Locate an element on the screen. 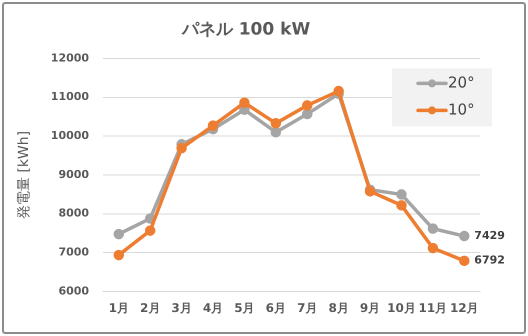 This screenshot has height=336, width=528. x-tick-label: 7月 is located at coordinates (307, 307).